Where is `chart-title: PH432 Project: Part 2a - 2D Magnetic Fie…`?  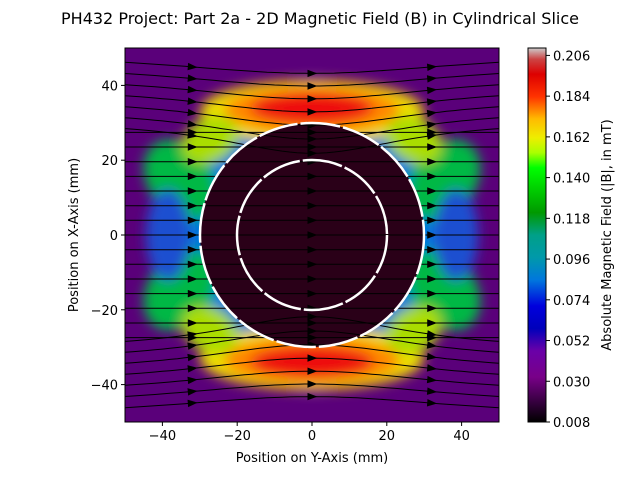
chart-title: PH432 Project: Part 2a - 2D Magnetic Fie… is located at coordinates (320, 18).